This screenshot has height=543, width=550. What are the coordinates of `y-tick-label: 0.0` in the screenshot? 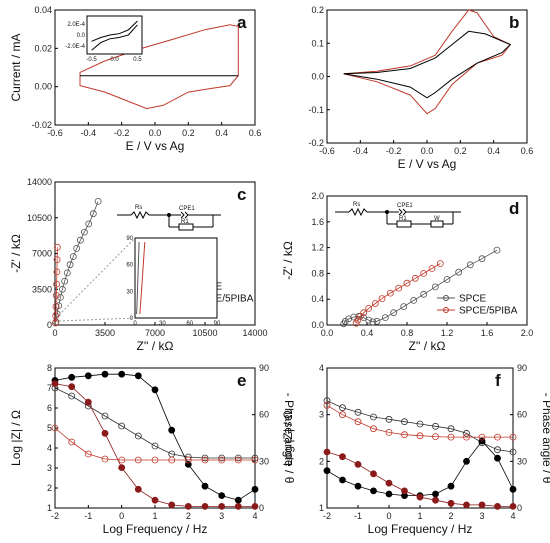 It's located at (317, 325).